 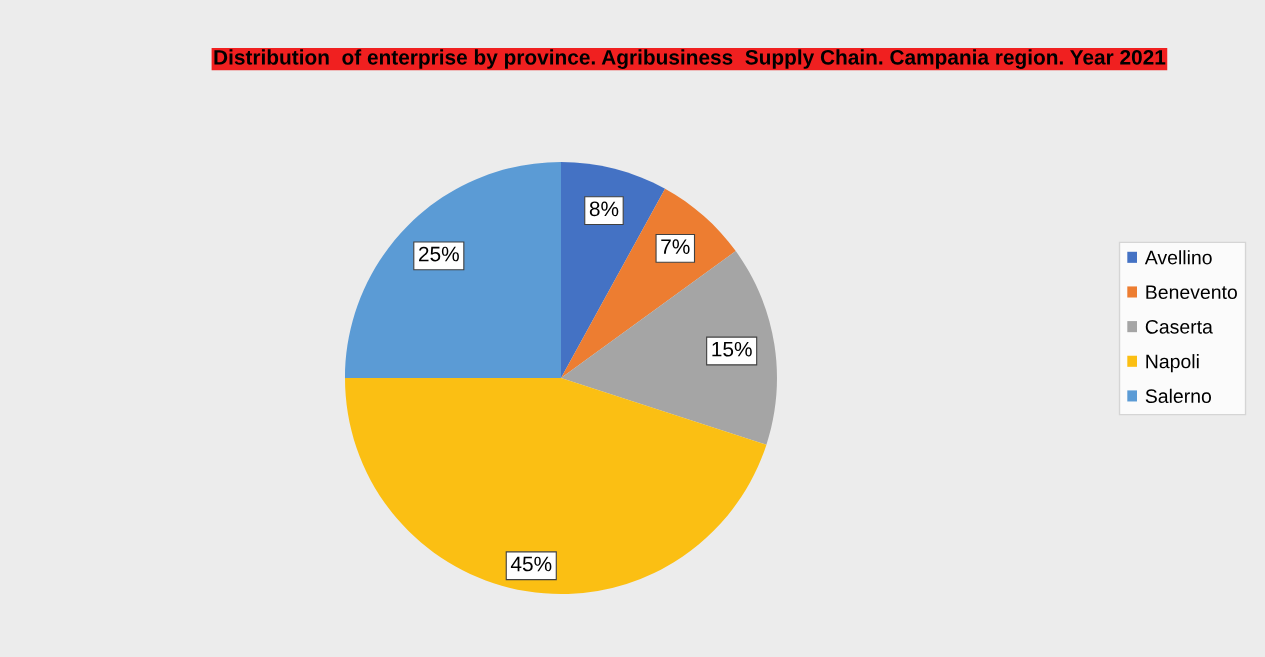 I want to click on data-label: 15%, so click(x=732, y=349).